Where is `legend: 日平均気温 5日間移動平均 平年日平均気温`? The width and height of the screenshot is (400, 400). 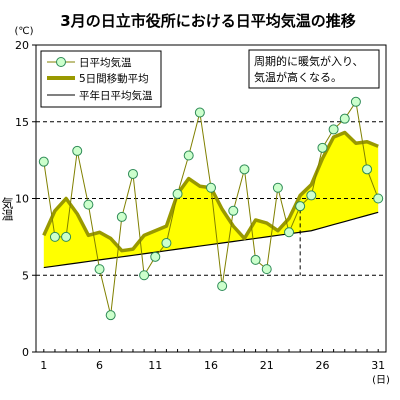 legend: 日平均気温 5日間移動平均 平年日平均気温 is located at coordinates (101, 79).